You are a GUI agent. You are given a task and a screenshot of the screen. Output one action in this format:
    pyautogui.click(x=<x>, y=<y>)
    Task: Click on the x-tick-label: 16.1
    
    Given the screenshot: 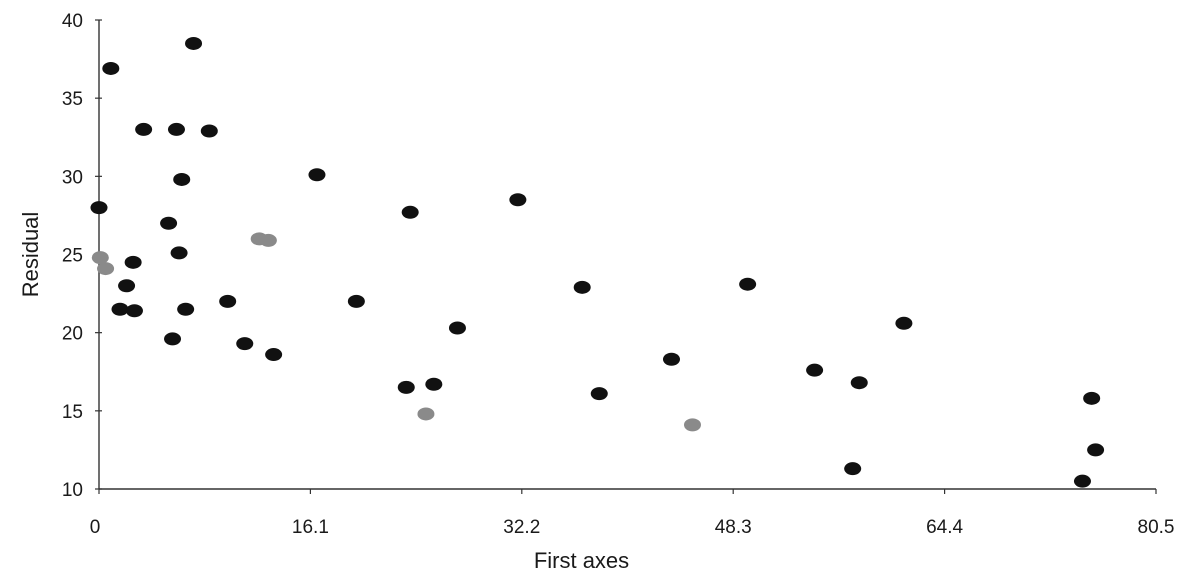 What is the action you would take?
    pyautogui.click(x=310, y=527)
    